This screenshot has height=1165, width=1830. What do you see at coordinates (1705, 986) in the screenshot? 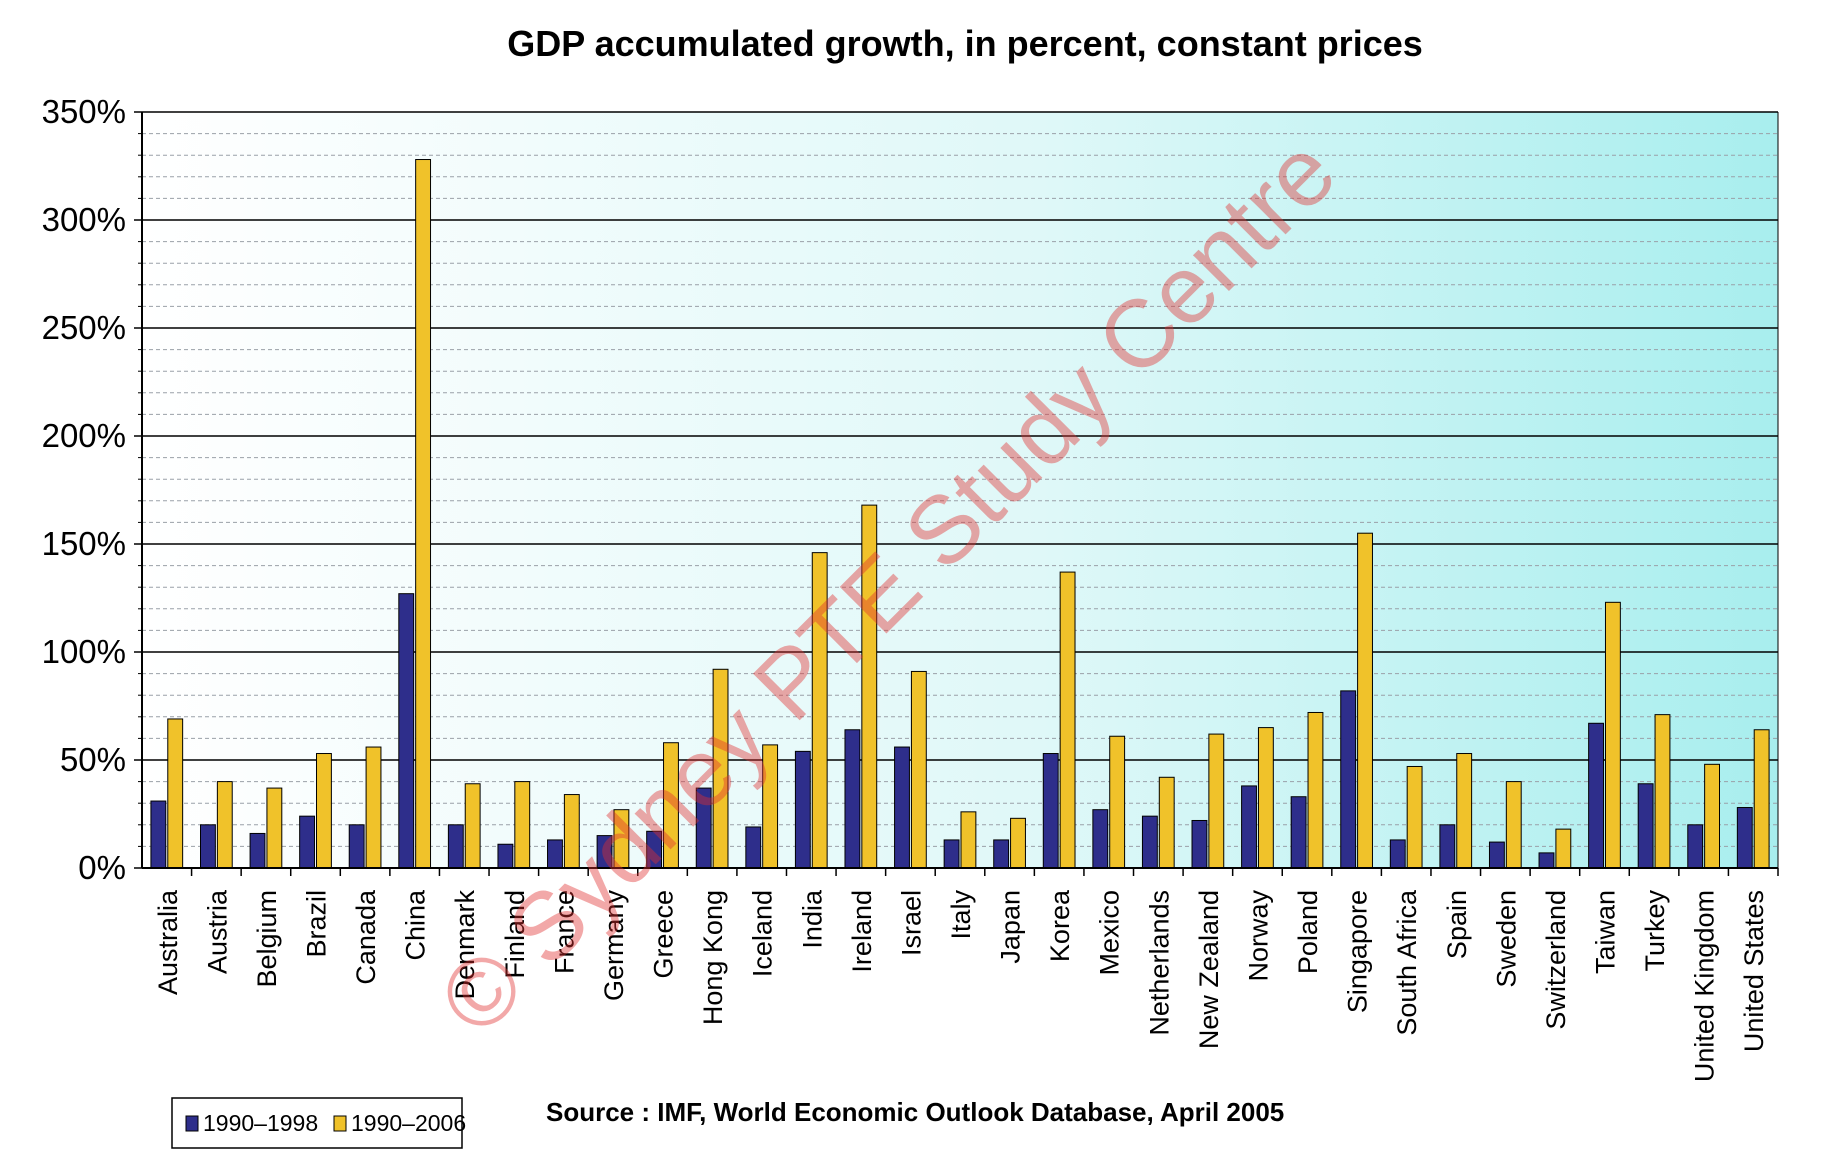
I see `x-tick-label: United Kingdom` at bounding box center [1705, 986].